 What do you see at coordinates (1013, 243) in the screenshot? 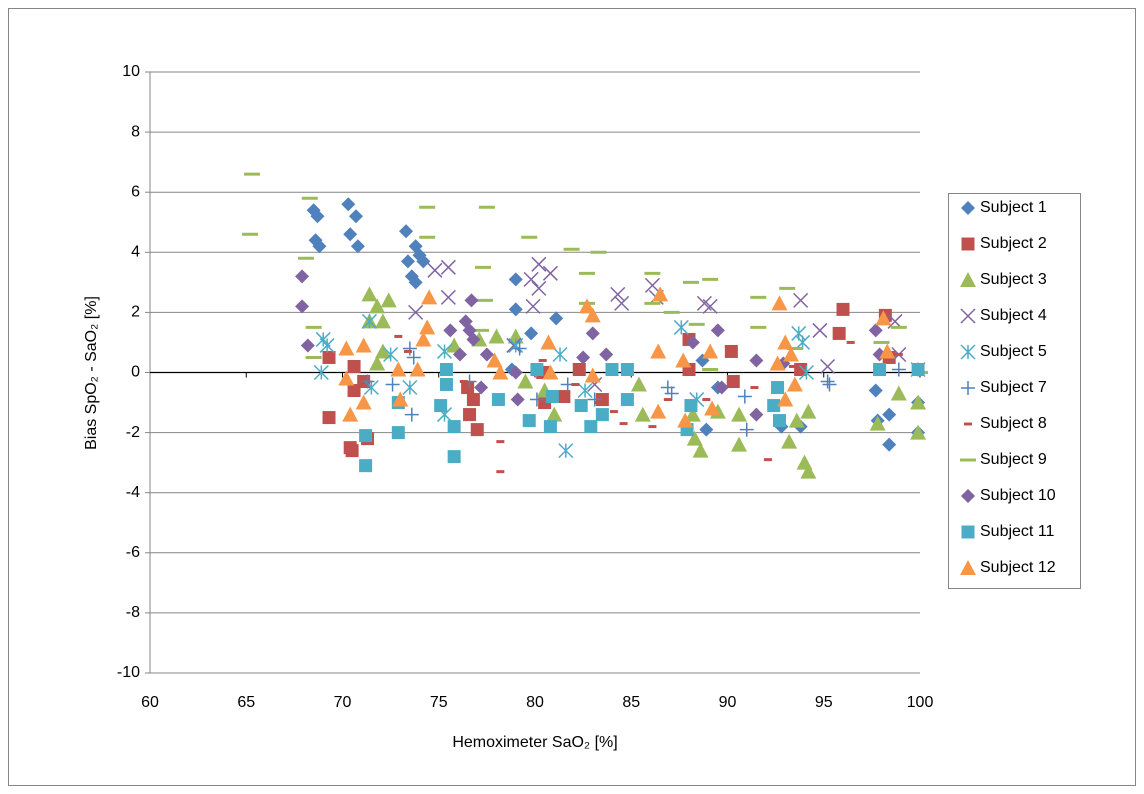
I see `legend-label: Subject 2` at bounding box center [1013, 243].